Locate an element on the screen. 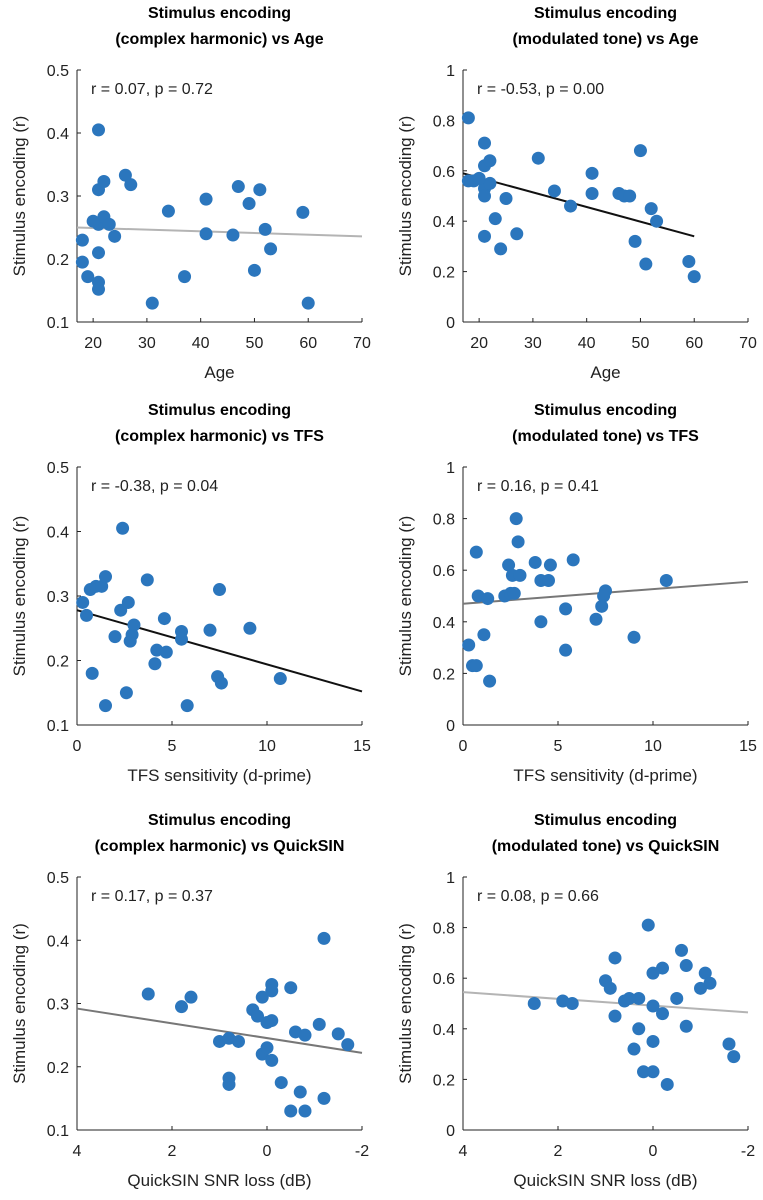  x-tick-label: -2 is located at coordinates (362, 1151).